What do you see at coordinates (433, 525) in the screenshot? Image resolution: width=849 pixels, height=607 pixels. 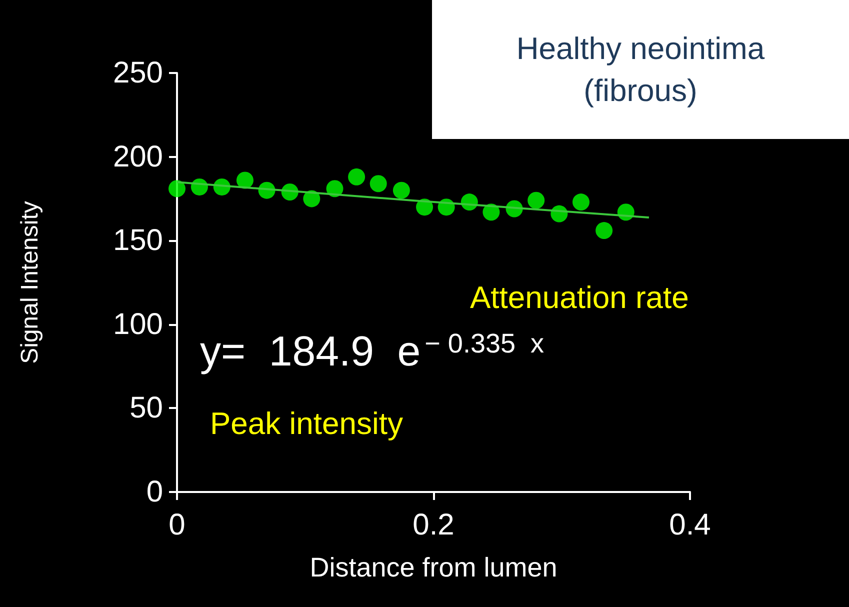 I see `x-tick-label: 0.2` at bounding box center [433, 525].